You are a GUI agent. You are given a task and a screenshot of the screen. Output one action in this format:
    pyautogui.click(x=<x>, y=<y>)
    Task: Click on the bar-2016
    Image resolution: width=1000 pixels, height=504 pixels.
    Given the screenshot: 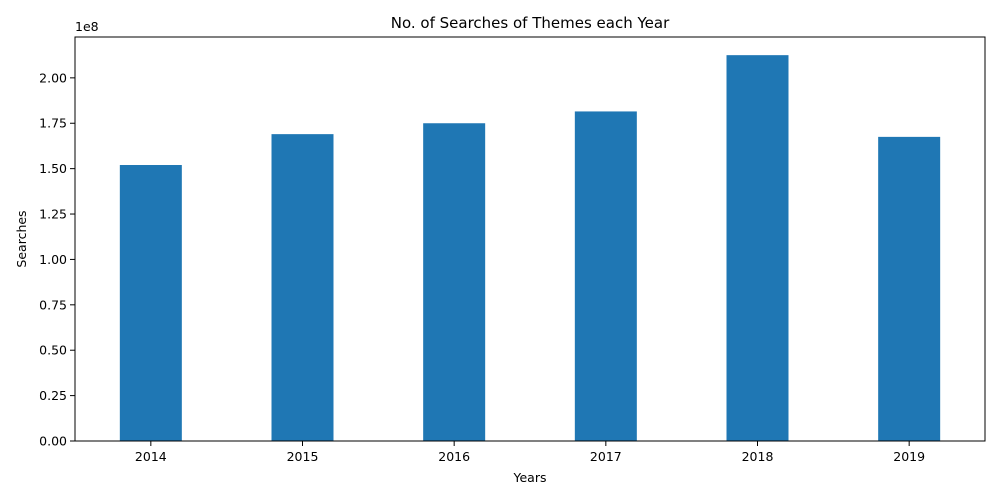 What is the action you would take?
    pyautogui.click(x=454, y=282)
    